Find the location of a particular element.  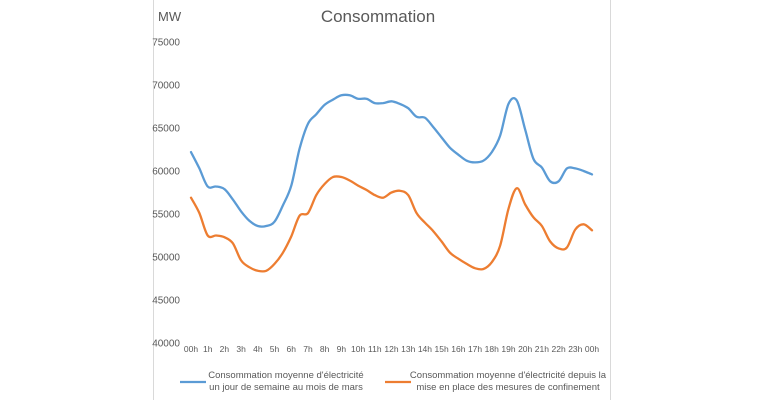

y-tick-label: 50000 is located at coordinates (166, 258).